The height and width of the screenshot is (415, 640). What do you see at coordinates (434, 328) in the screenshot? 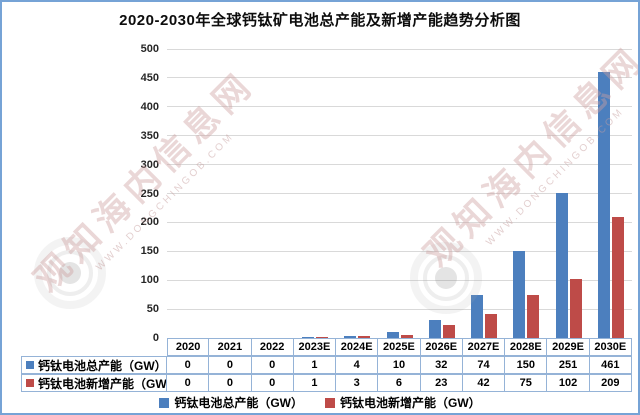
I see `chart-bar-2026E-s0` at bounding box center [434, 328].